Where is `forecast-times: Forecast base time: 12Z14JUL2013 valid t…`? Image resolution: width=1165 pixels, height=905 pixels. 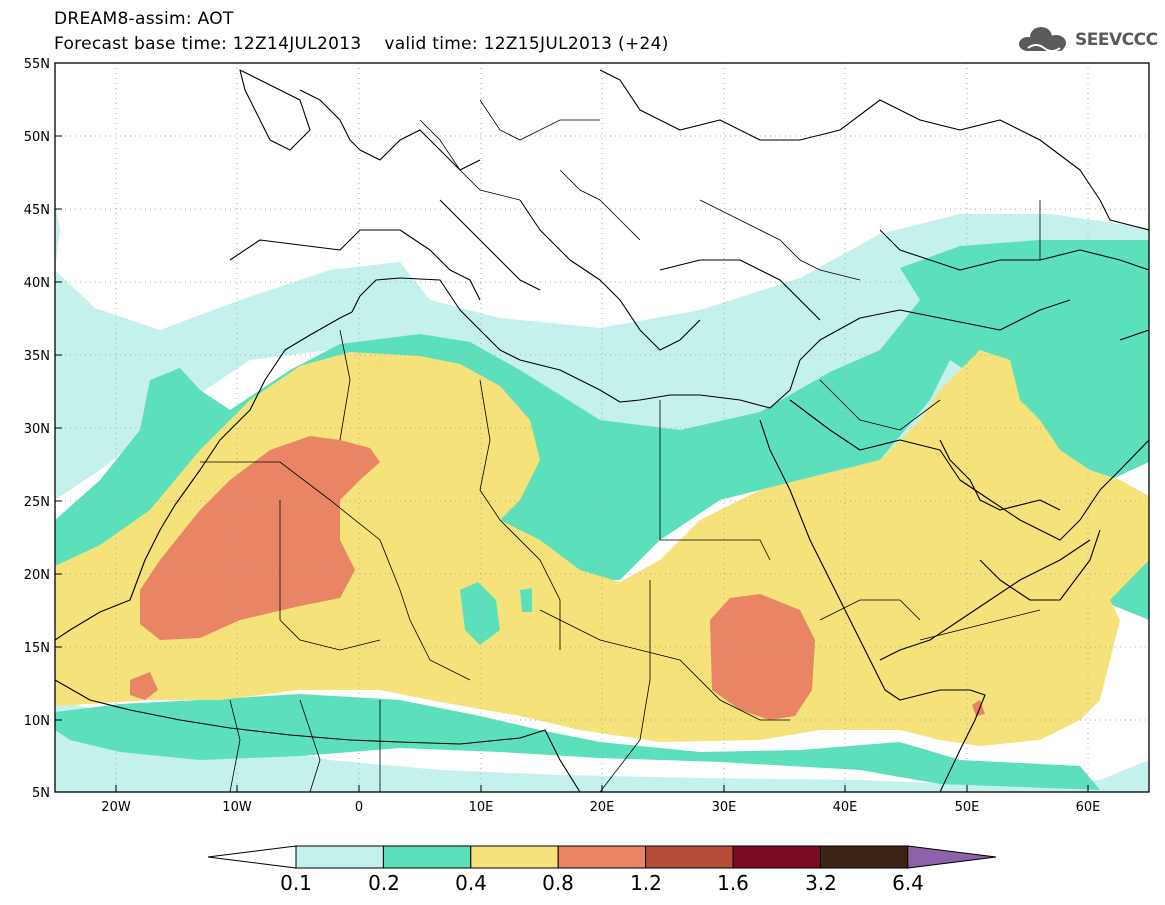 forecast-times: Forecast base time: 12Z14JUL2013 valid t… is located at coordinates (361, 44).